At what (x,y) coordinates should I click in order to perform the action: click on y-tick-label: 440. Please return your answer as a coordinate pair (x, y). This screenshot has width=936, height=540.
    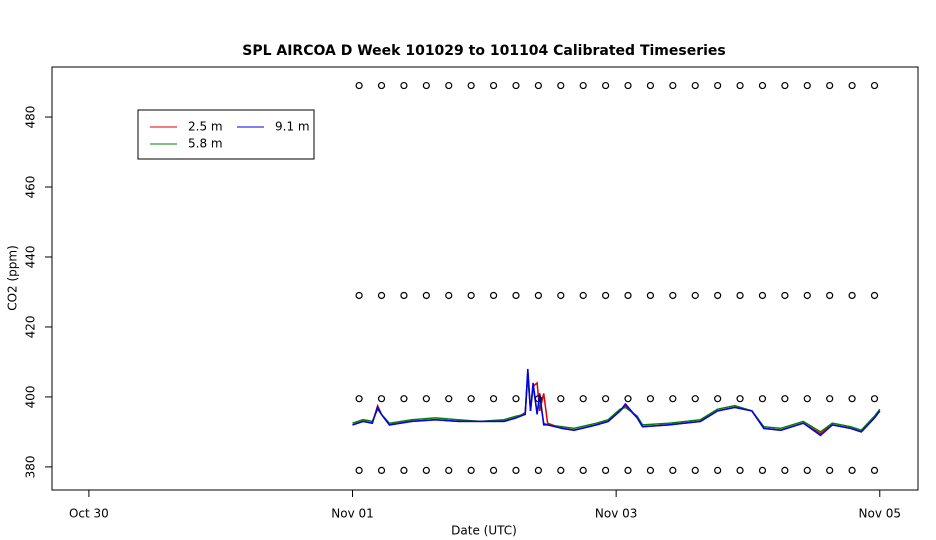
    Looking at the image, I should click on (31, 257).